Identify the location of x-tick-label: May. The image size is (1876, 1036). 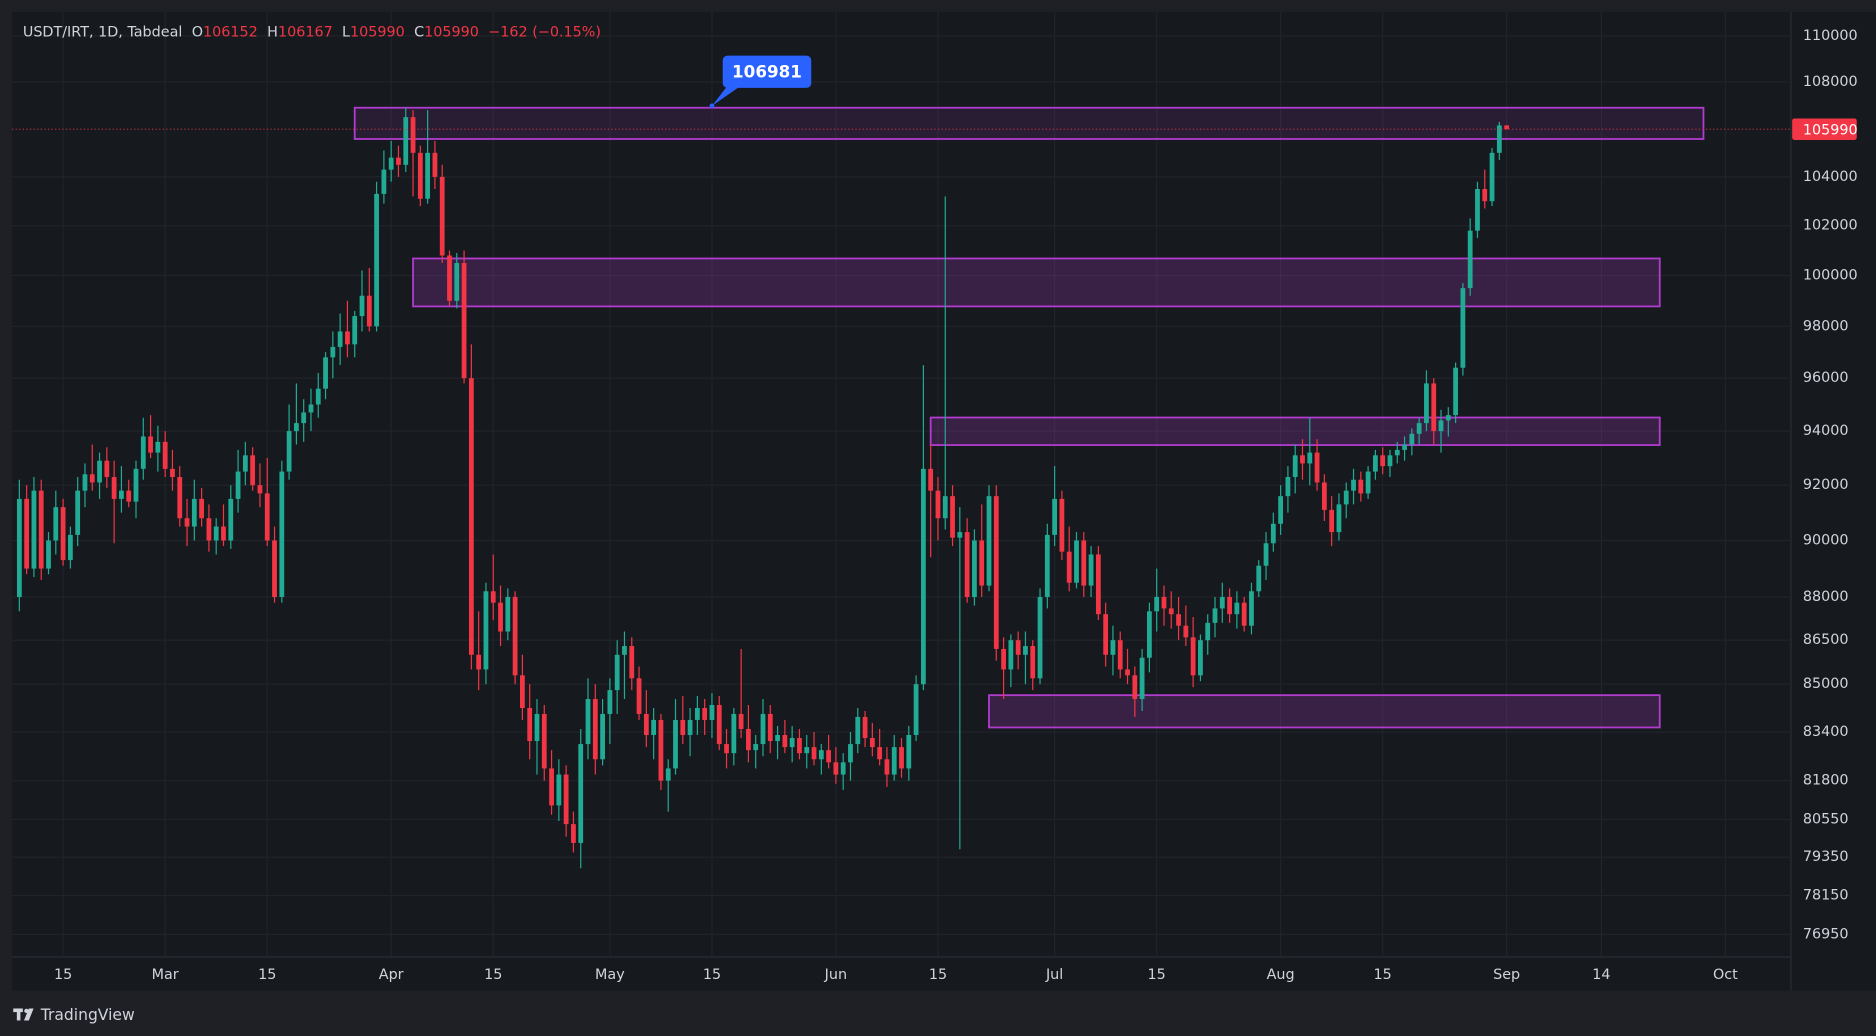
(610, 975).